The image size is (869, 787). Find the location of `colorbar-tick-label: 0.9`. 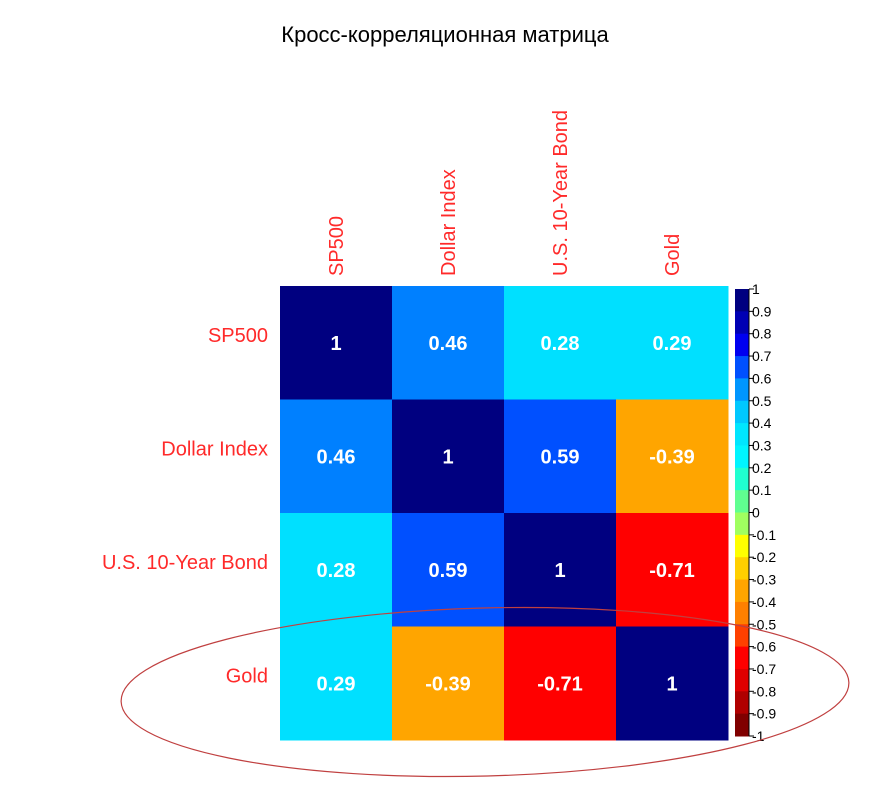

colorbar-tick-label: 0.9 is located at coordinates (762, 311).